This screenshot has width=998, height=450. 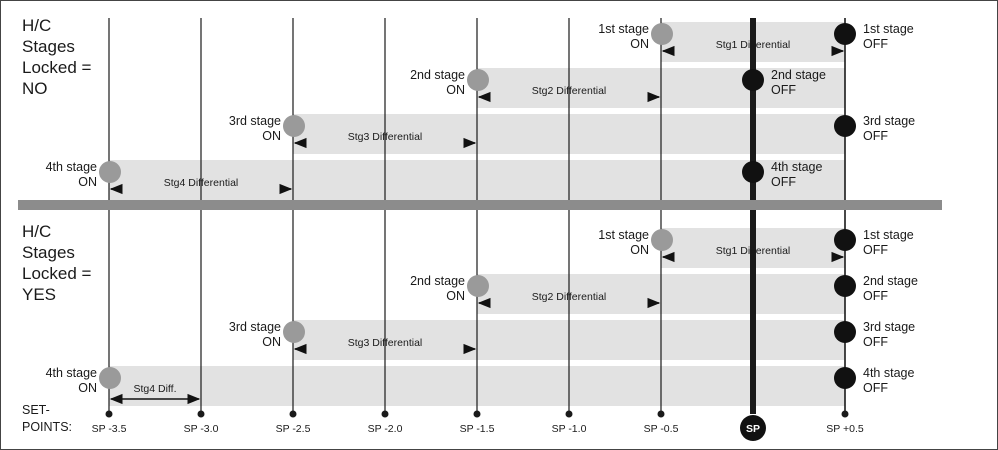 I want to click on setpoints-caption: POINTS:, so click(x=47, y=427).